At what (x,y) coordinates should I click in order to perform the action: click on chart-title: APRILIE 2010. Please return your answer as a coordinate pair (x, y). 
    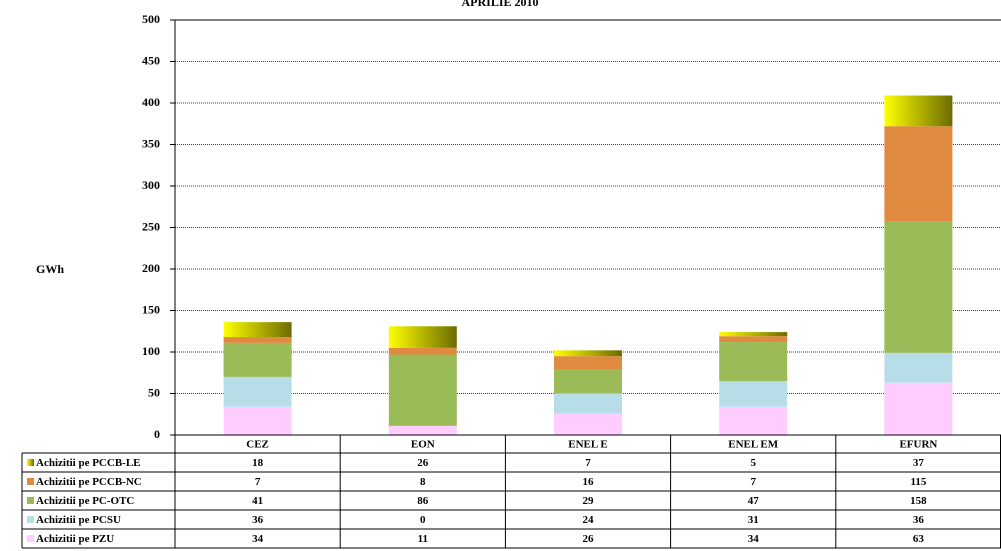
    Looking at the image, I should click on (499, 4).